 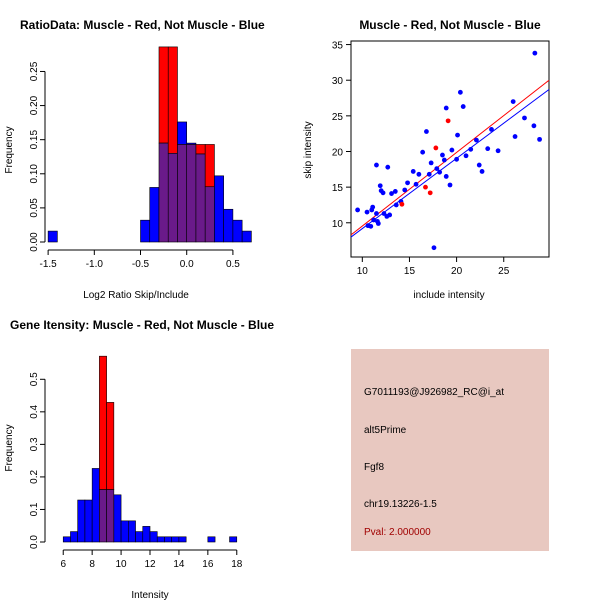 What do you see at coordinates (149, 144) in the screenshot?
I see `ratio-histogram-bars` at bounding box center [149, 144].